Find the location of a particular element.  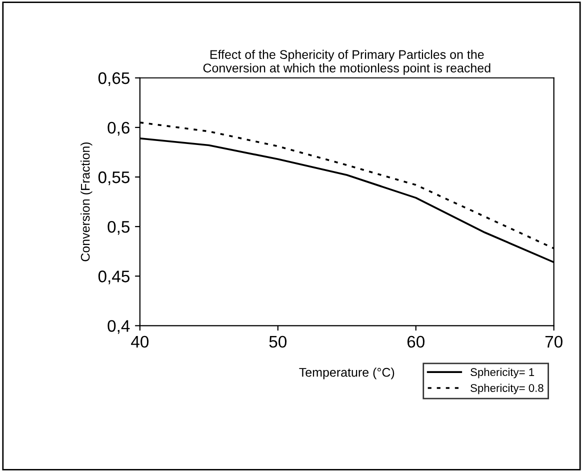

y-tick-label: 0,5 is located at coordinates (119, 227).